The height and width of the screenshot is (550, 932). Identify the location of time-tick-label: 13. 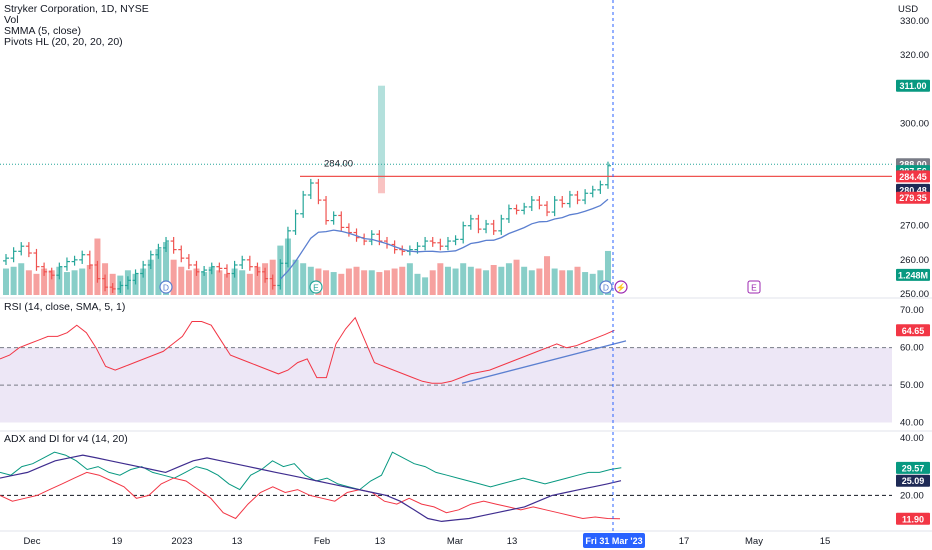
(380, 541).